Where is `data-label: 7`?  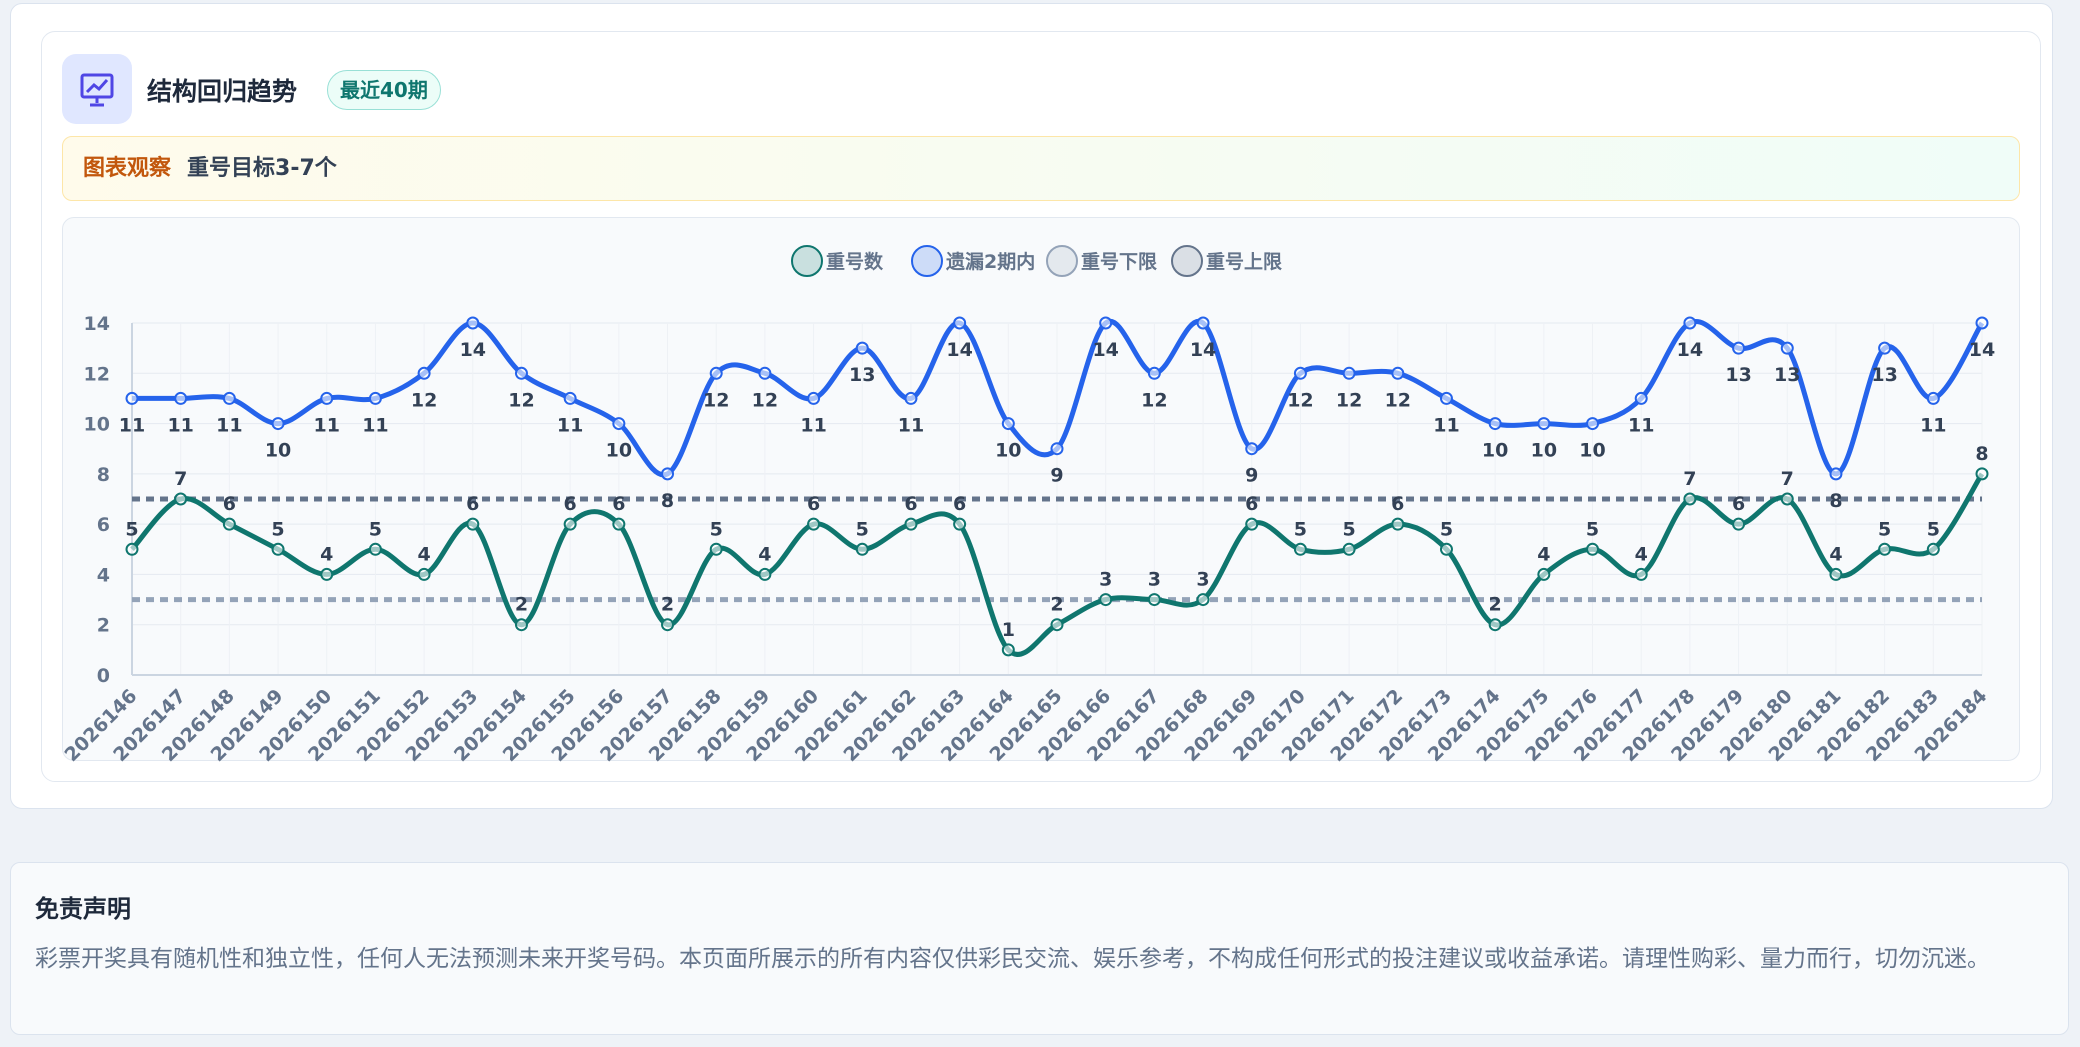 data-label: 7 is located at coordinates (180, 479).